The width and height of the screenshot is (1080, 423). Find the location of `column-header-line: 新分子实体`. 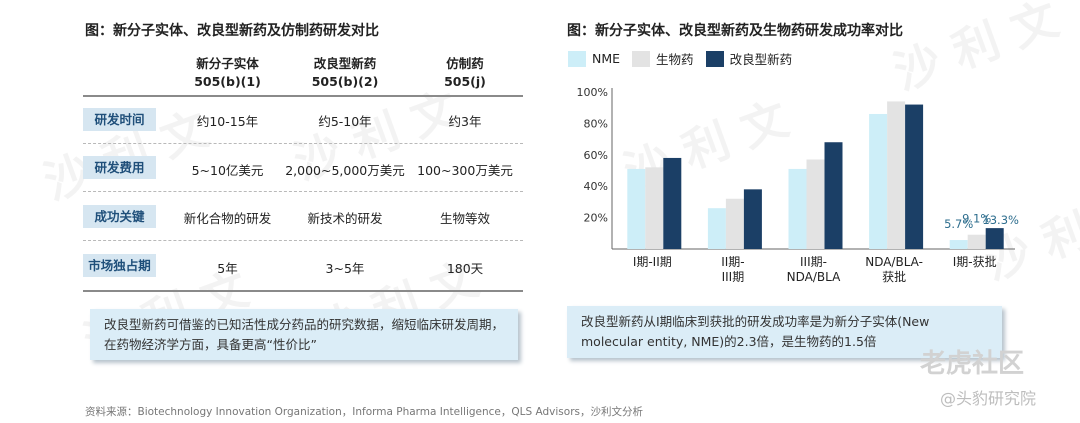

column-header-line: 新分子实体 is located at coordinates (227, 63).